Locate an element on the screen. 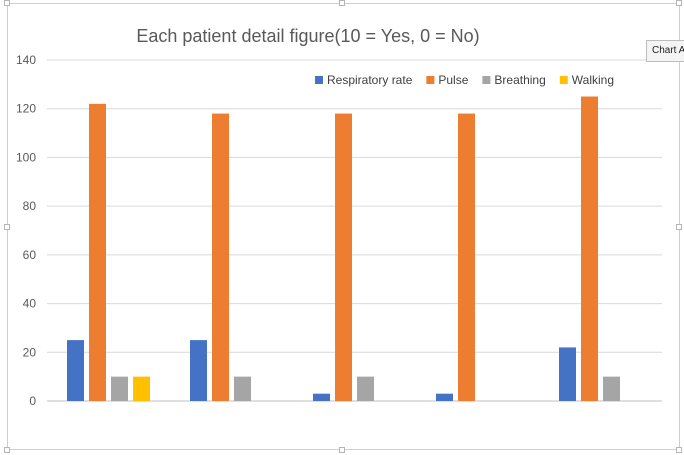 The height and width of the screenshot is (455, 684). legend-label: Respiratory rate is located at coordinates (370, 80).